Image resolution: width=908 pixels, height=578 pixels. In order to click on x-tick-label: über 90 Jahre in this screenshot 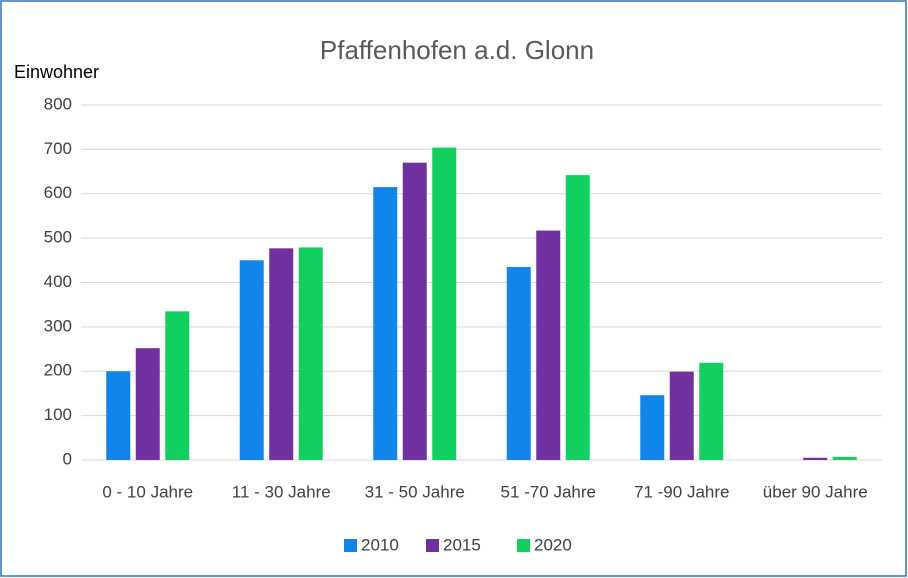, I will do `click(815, 491)`.